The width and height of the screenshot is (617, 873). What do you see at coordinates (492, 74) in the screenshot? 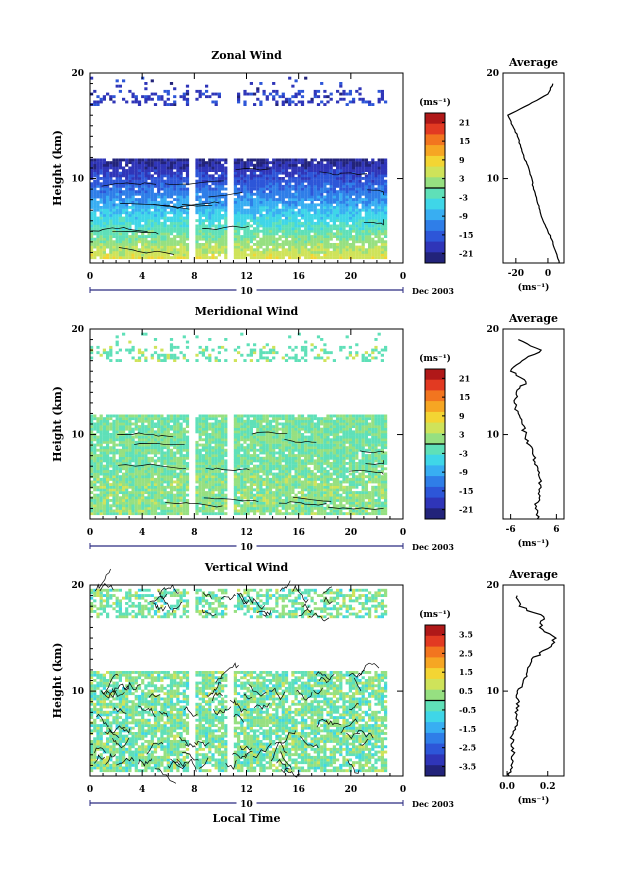
I see `y-tick-label: 20` at bounding box center [492, 74].